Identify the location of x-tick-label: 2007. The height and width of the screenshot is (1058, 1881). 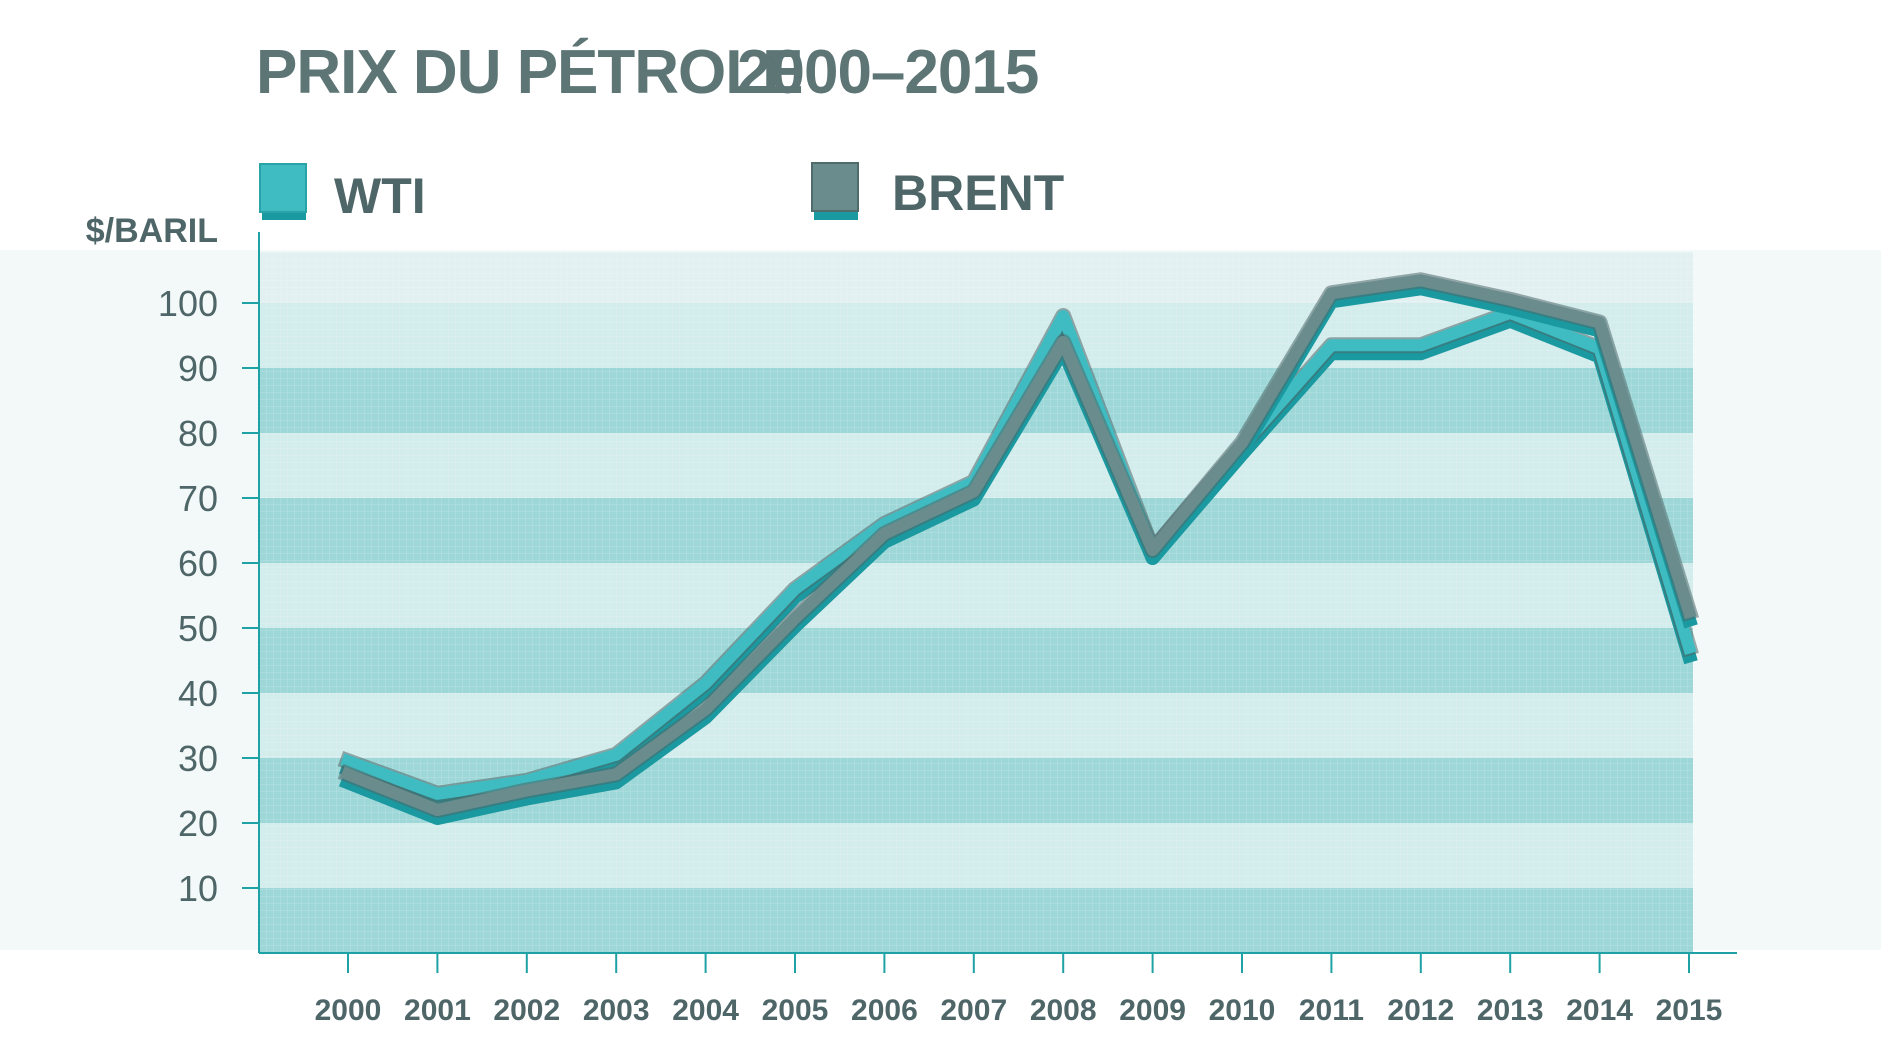
(973, 1010).